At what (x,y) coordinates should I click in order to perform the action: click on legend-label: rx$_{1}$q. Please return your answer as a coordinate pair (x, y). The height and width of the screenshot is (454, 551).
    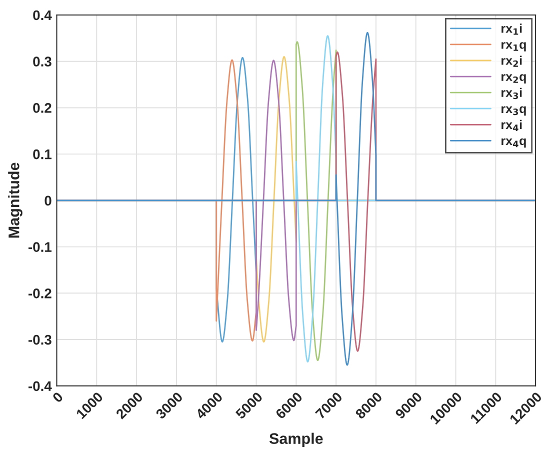
    Looking at the image, I should click on (514, 47).